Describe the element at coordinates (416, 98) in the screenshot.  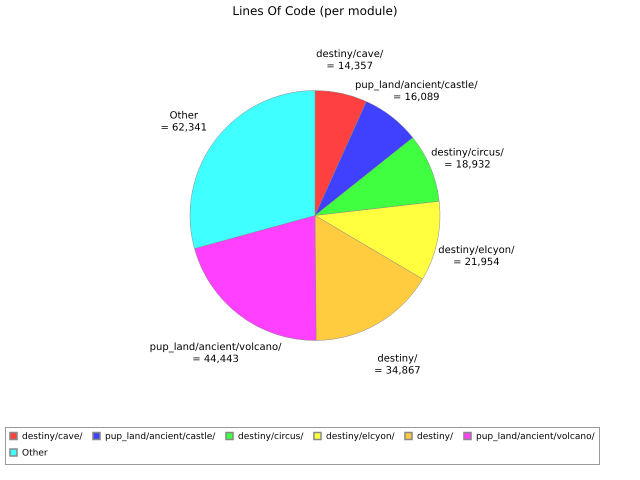
I see `data-label: = 16,089` at that location.